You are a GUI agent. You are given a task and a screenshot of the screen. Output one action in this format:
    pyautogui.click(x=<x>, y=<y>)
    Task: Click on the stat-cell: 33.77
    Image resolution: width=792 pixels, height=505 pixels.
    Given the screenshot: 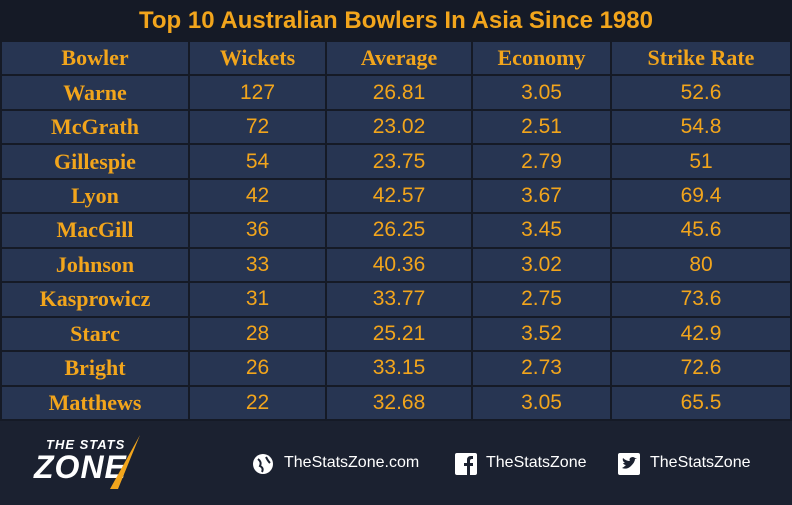 What is the action you would take?
    pyautogui.click(x=399, y=299)
    